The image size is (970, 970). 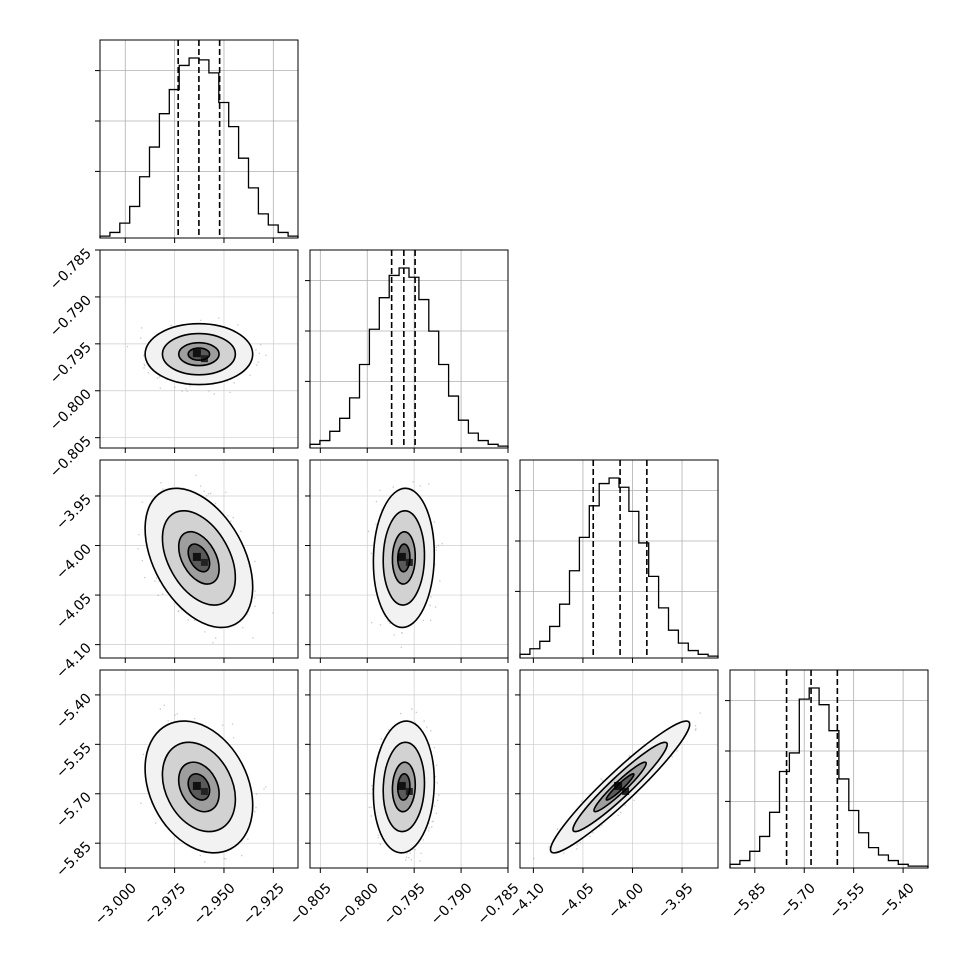 What do you see at coordinates (577, 901) in the screenshot?
I see `xtick-label-p3-1: −4.05` at bounding box center [577, 901].